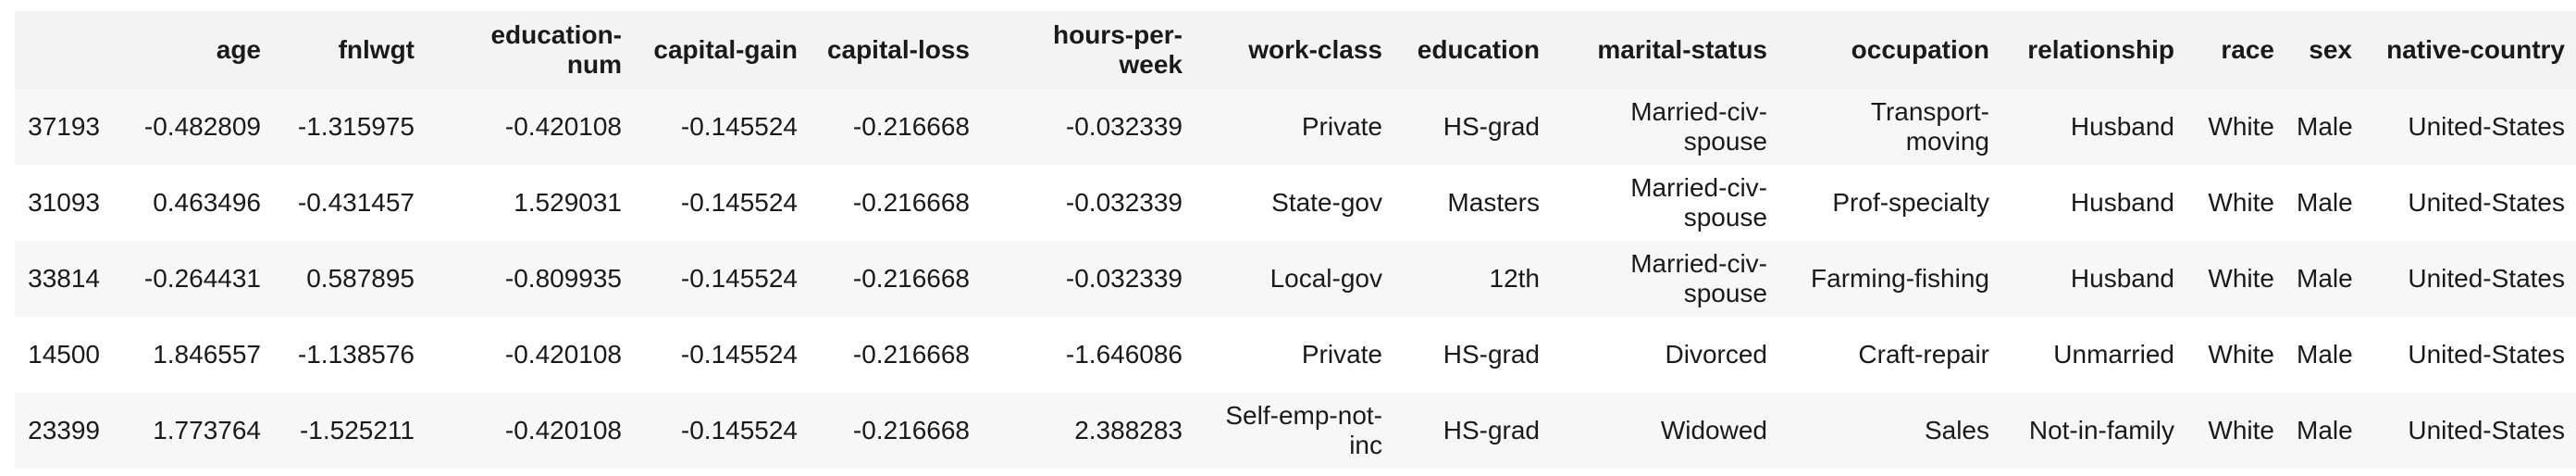  What do you see at coordinates (349, 431) in the screenshot?
I see `cell-fnlwgt: -1.525211` at bounding box center [349, 431].